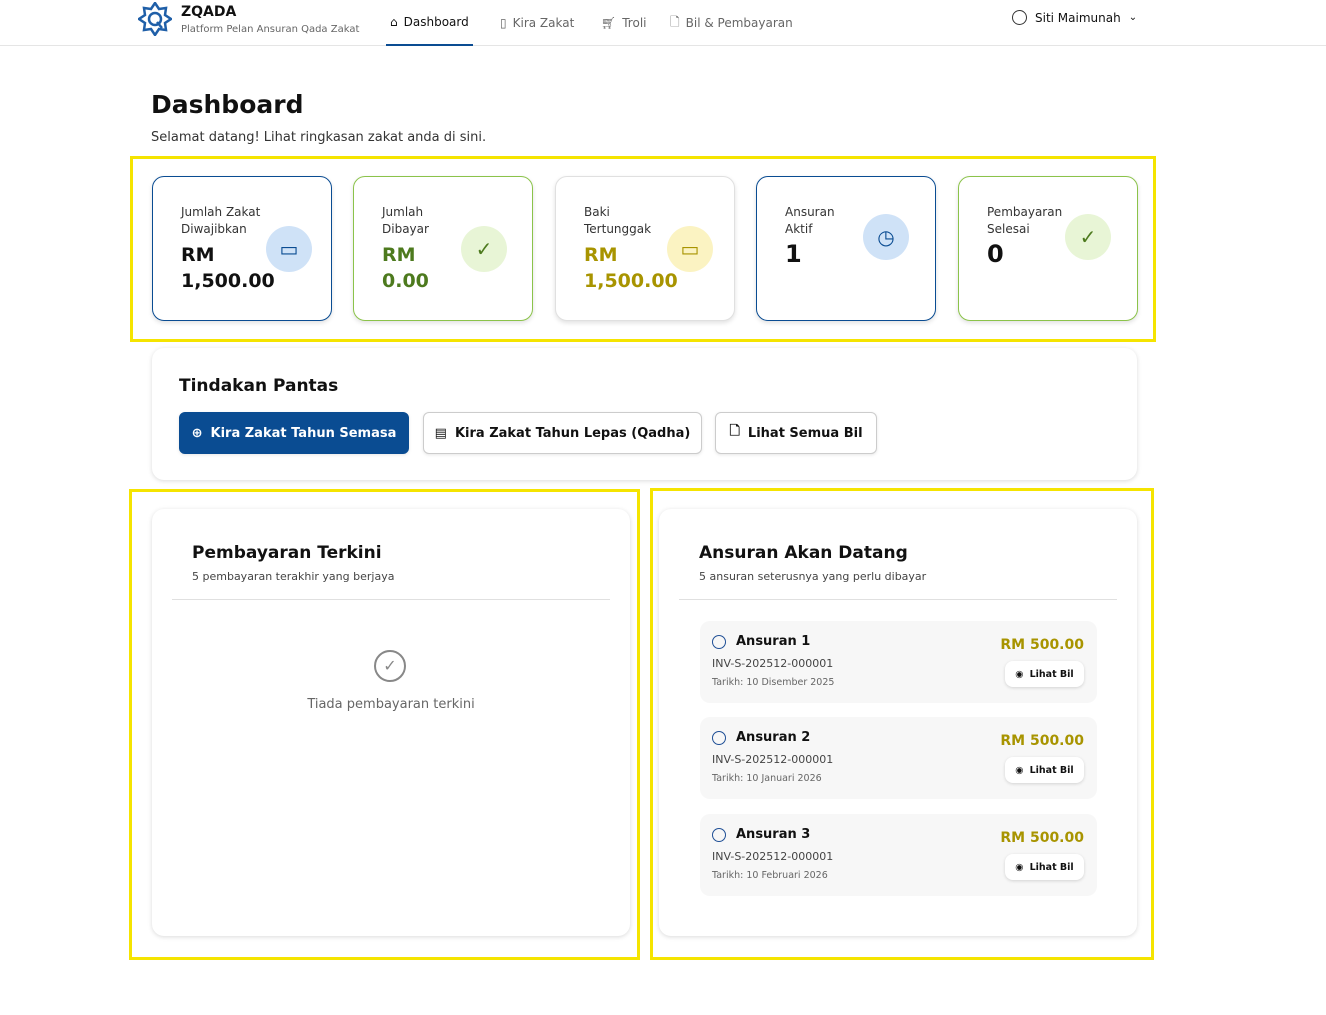 The width and height of the screenshot is (1326, 1015). What do you see at coordinates (405, 268) in the screenshot?
I see `stat-value: RM 0.00` at bounding box center [405, 268].